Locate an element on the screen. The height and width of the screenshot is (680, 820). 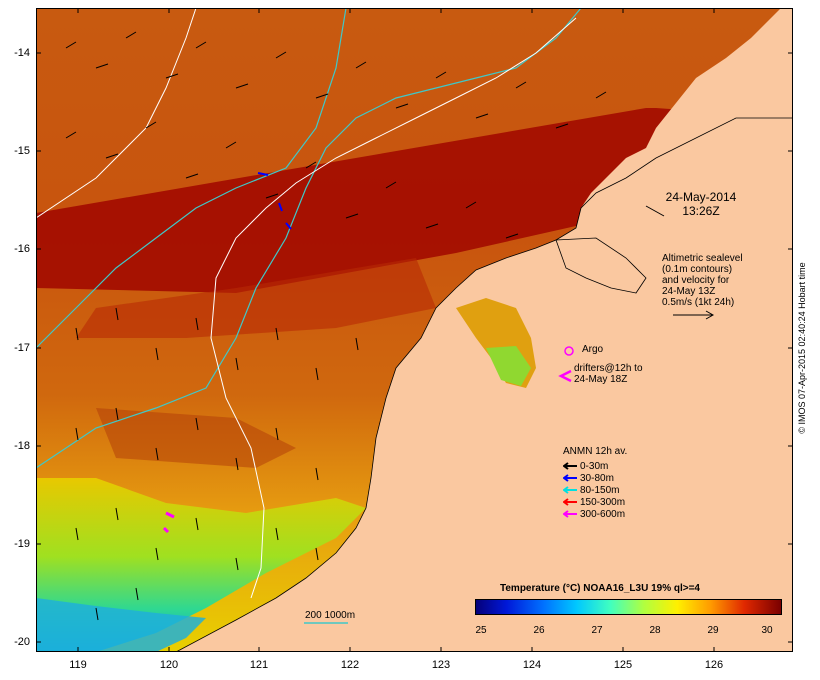
drifter-note: drifters@12h to 24-May 18Z is located at coordinates (608, 374).